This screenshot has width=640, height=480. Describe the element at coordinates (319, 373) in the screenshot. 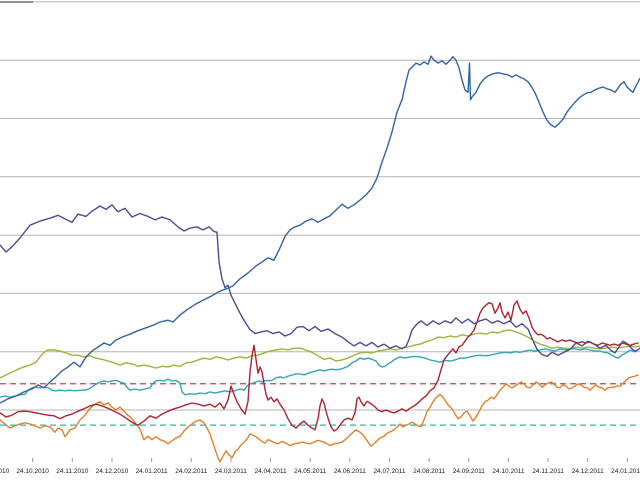

I see `series-line-teal` at that location.